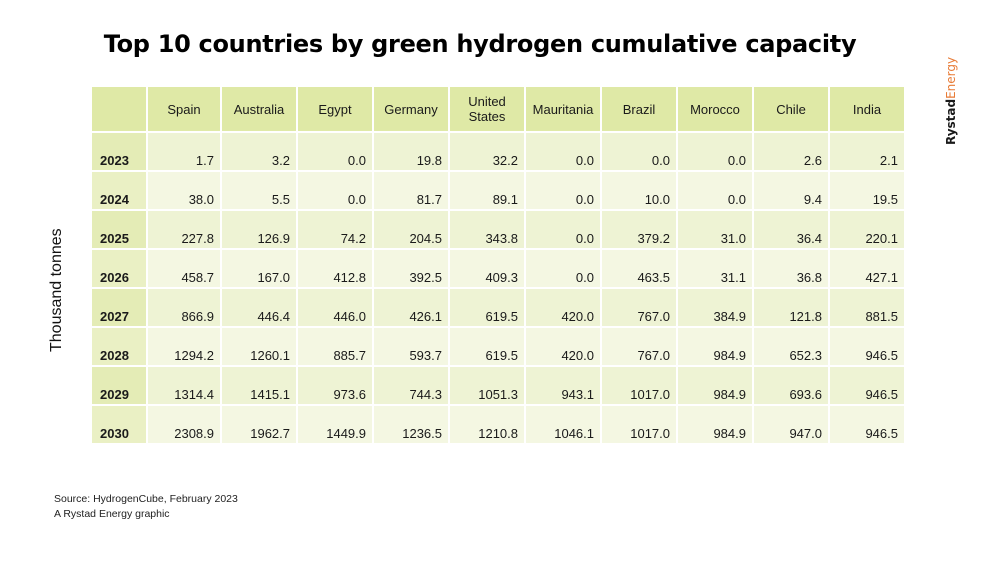 This screenshot has height=562, width=1002. What do you see at coordinates (260, 308) in the screenshot?
I see `table-cell: 446.4` at bounding box center [260, 308].